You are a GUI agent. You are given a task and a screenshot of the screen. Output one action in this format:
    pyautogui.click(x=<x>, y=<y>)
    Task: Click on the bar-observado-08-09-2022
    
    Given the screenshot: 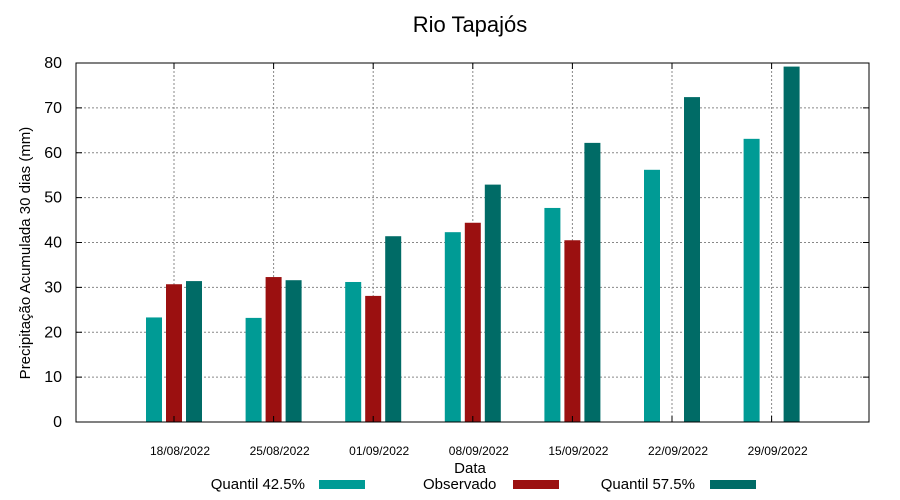 What is the action you would take?
    pyautogui.click(x=472, y=322)
    